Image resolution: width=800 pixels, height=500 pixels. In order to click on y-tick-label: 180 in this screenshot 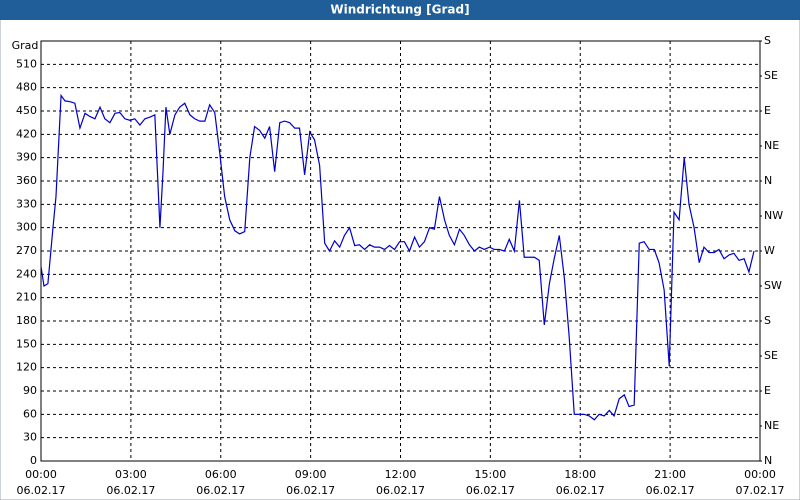, I will do `click(26, 320)`.